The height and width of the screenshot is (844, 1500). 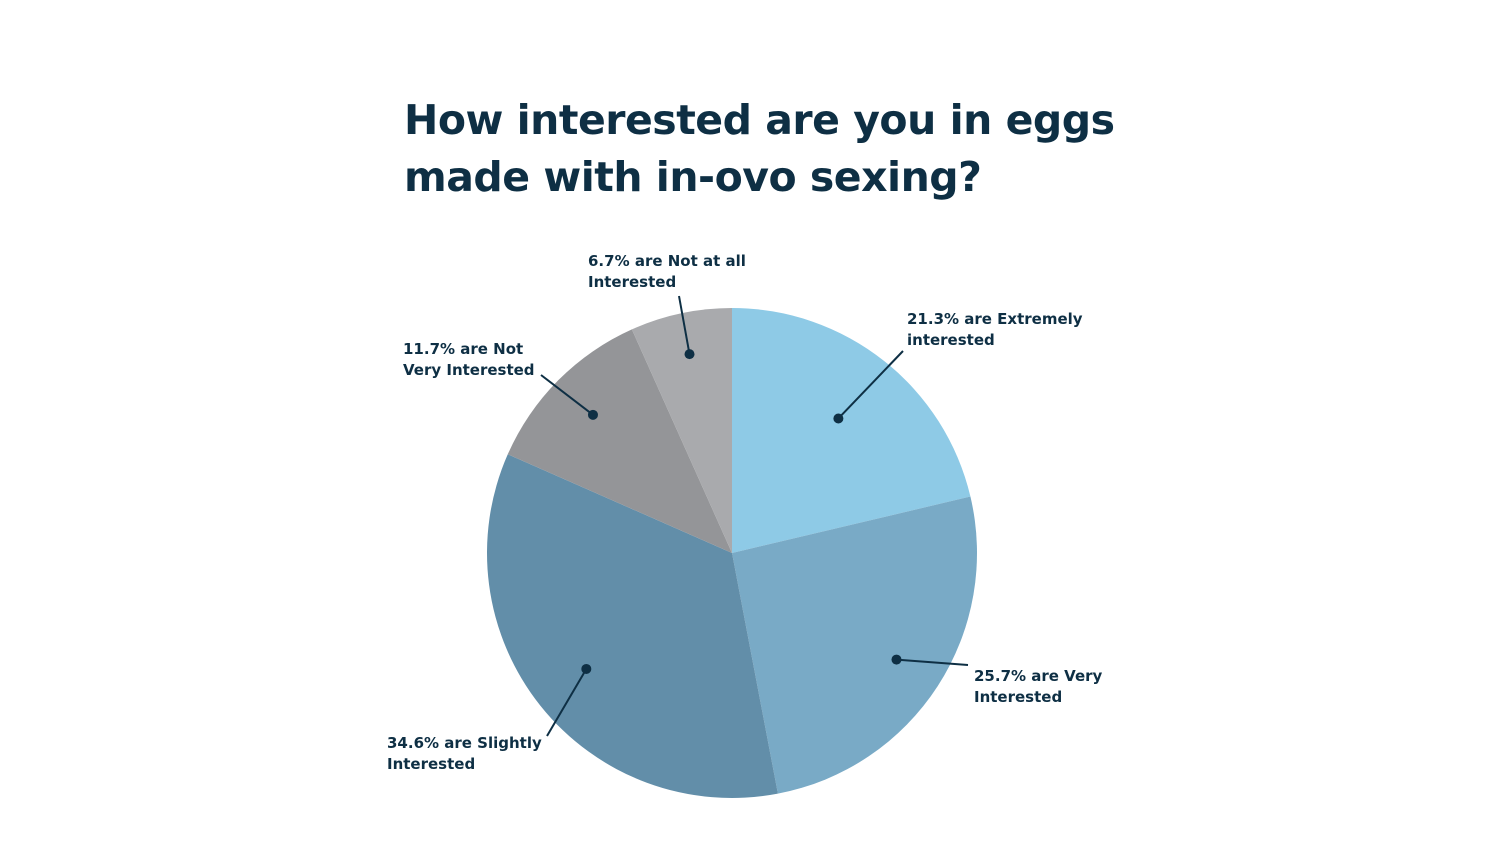 What do you see at coordinates (951, 340) in the screenshot?
I see `slice-label-line: interested` at bounding box center [951, 340].